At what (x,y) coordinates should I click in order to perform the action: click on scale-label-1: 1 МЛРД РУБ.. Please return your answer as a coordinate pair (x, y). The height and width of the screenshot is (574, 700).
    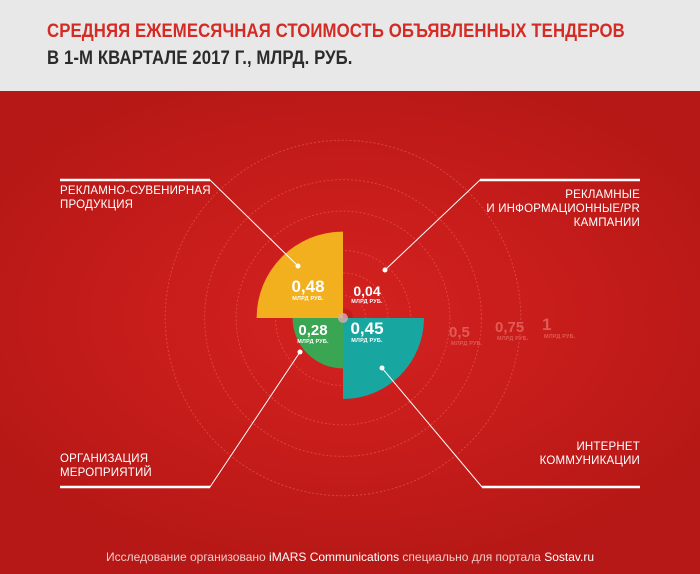
    Looking at the image, I should click on (559, 328).